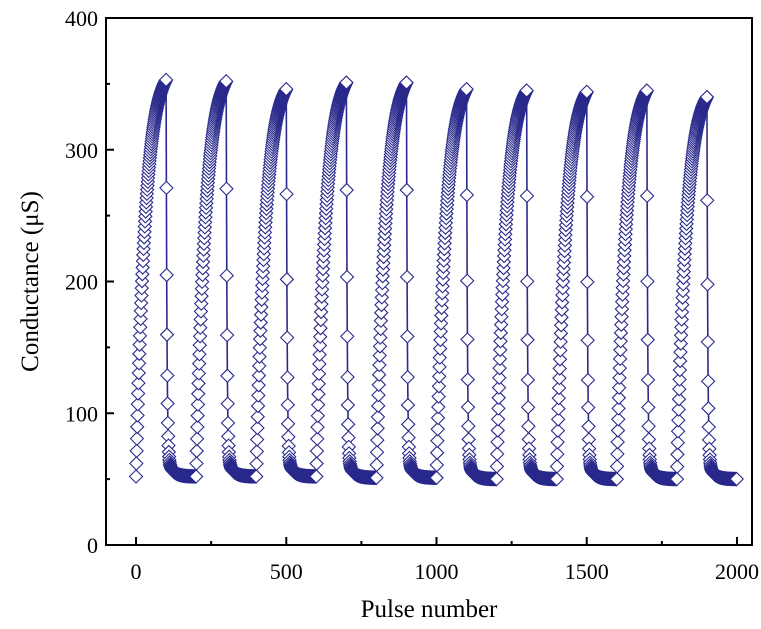 This screenshot has width=761, height=629. What do you see at coordinates (81, 18) in the screenshot?
I see `y-tick-label: 400` at bounding box center [81, 18].